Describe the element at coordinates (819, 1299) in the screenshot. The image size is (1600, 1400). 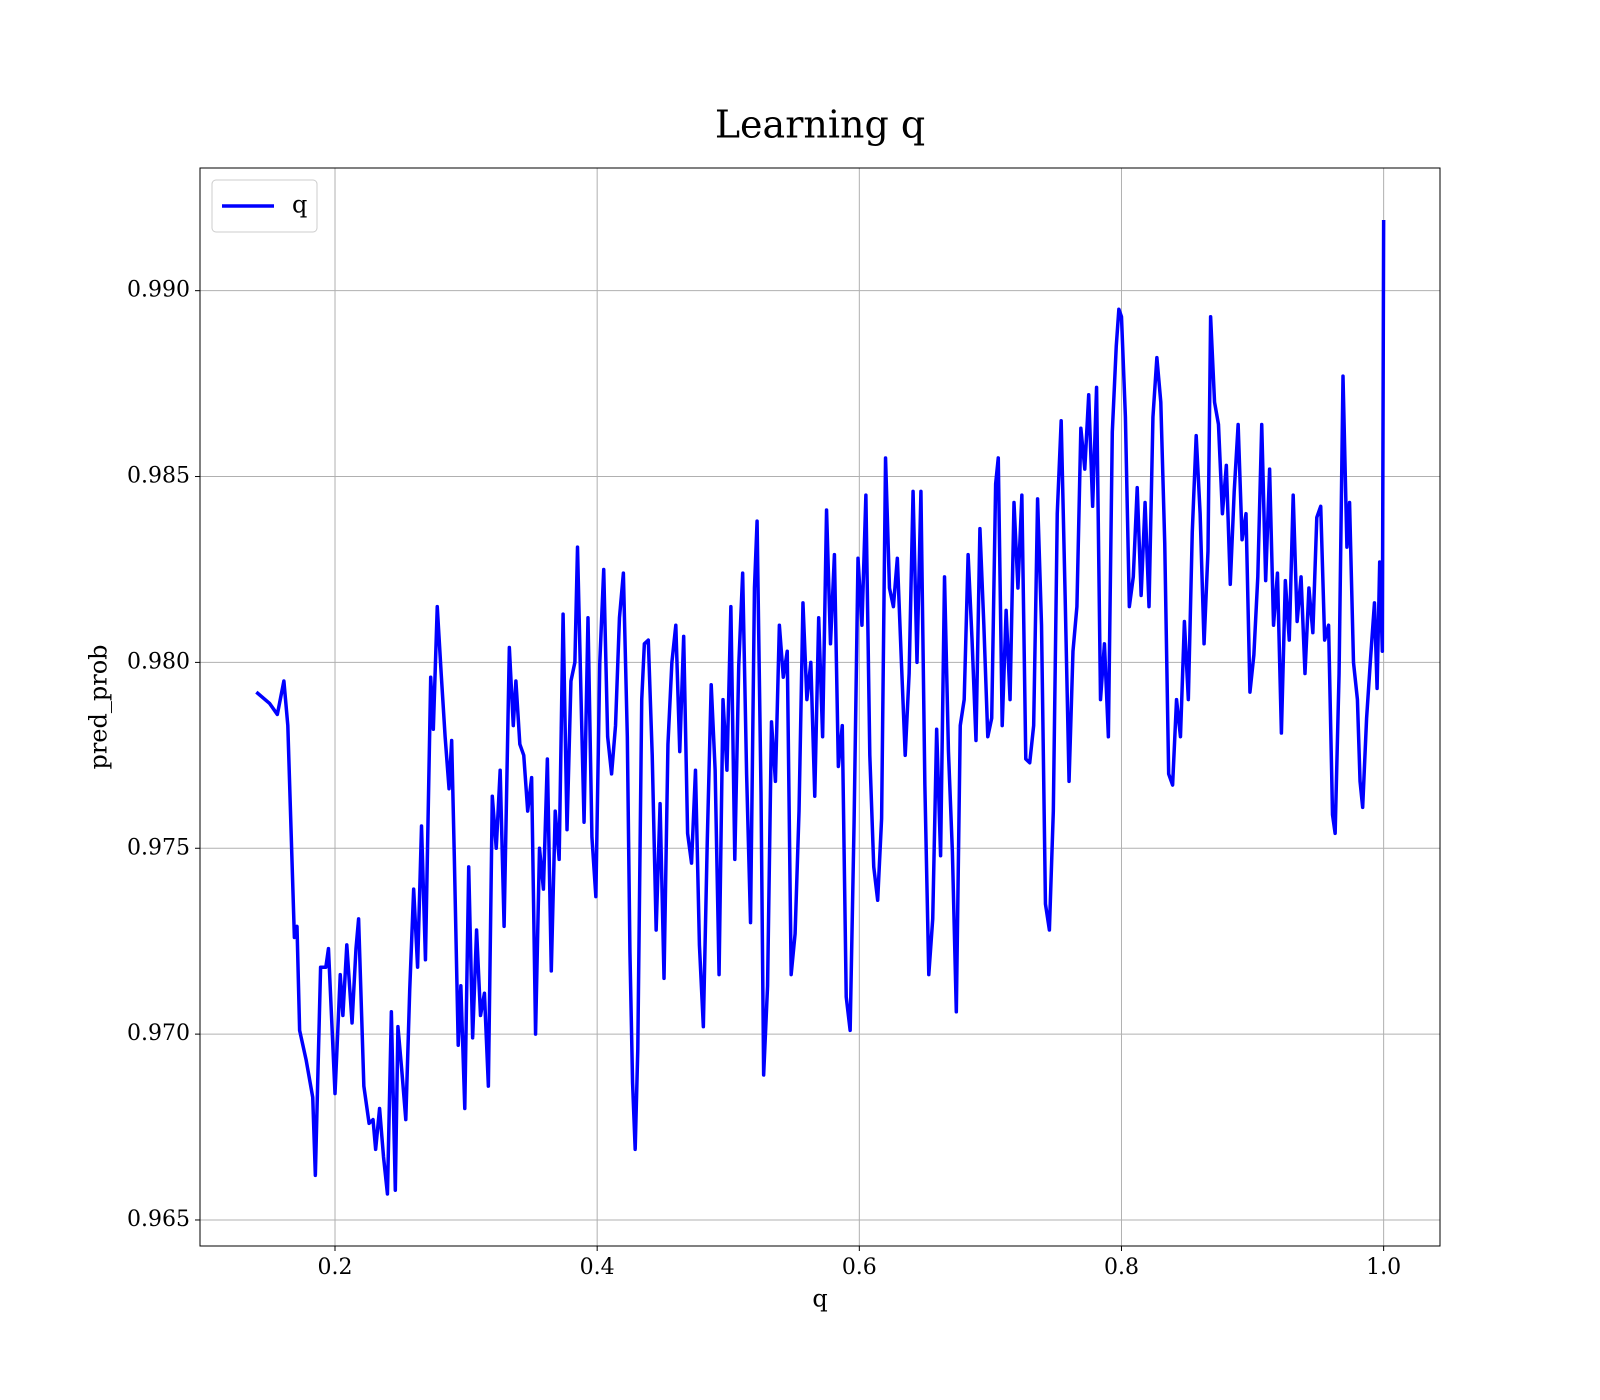
I see `x-axis-label: q` at that location.